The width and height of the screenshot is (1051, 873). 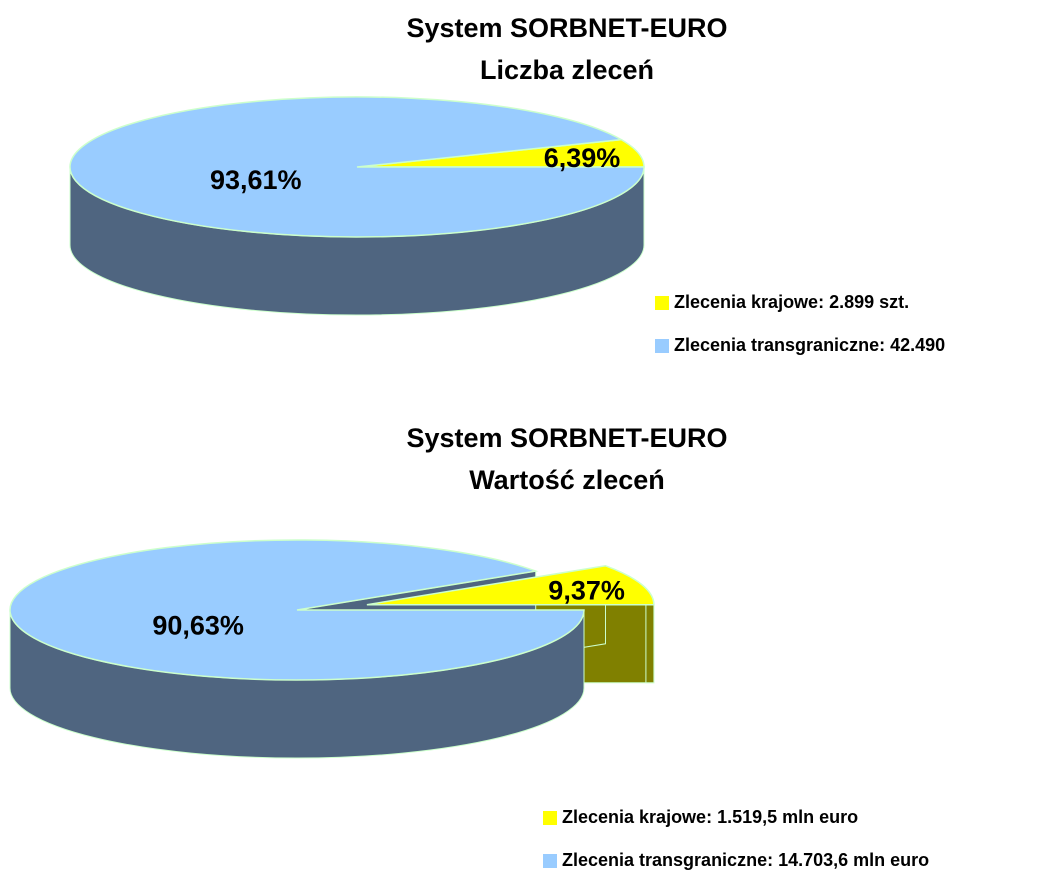 I want to click on data-label: 6,39%, so click(x=582, y=158).